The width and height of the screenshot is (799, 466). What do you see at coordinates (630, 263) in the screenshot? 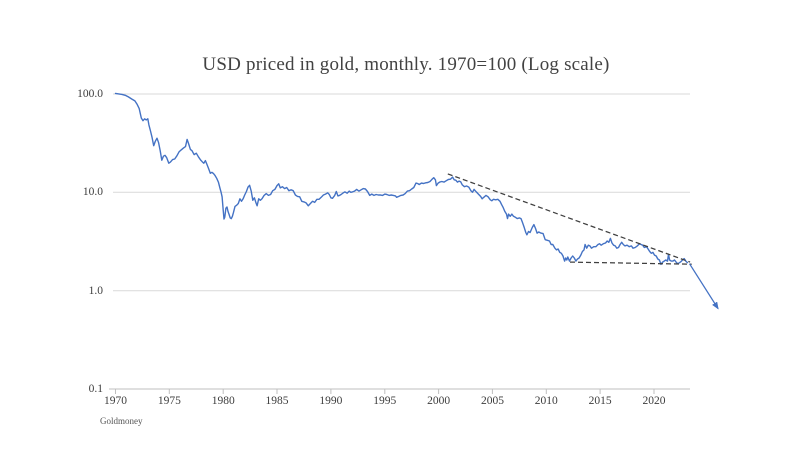
I see `lower-trendline` at bounding box center [630, 263].